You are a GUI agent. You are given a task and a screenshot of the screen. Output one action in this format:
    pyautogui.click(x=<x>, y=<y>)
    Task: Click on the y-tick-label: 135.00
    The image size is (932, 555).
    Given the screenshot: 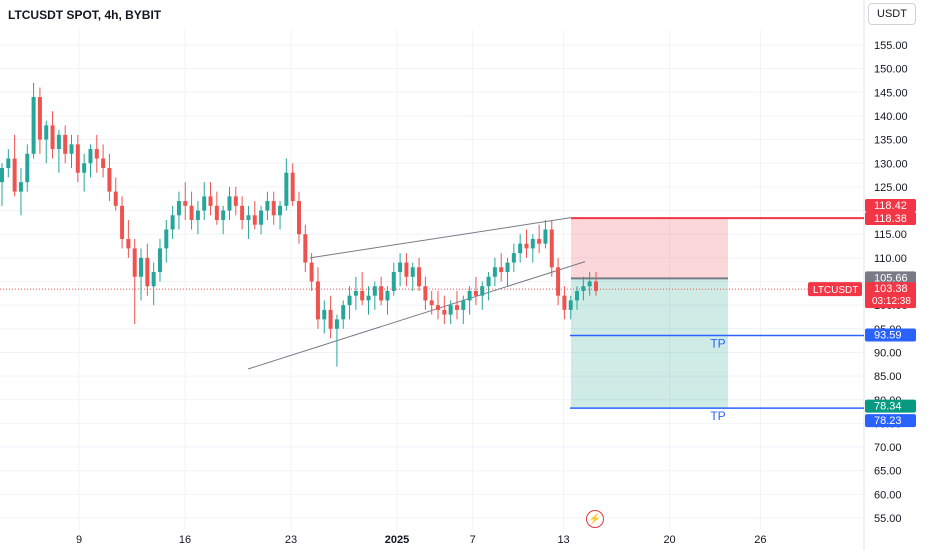 What is the action you would take?
    pyautogui.click(x=891, y=141)
    